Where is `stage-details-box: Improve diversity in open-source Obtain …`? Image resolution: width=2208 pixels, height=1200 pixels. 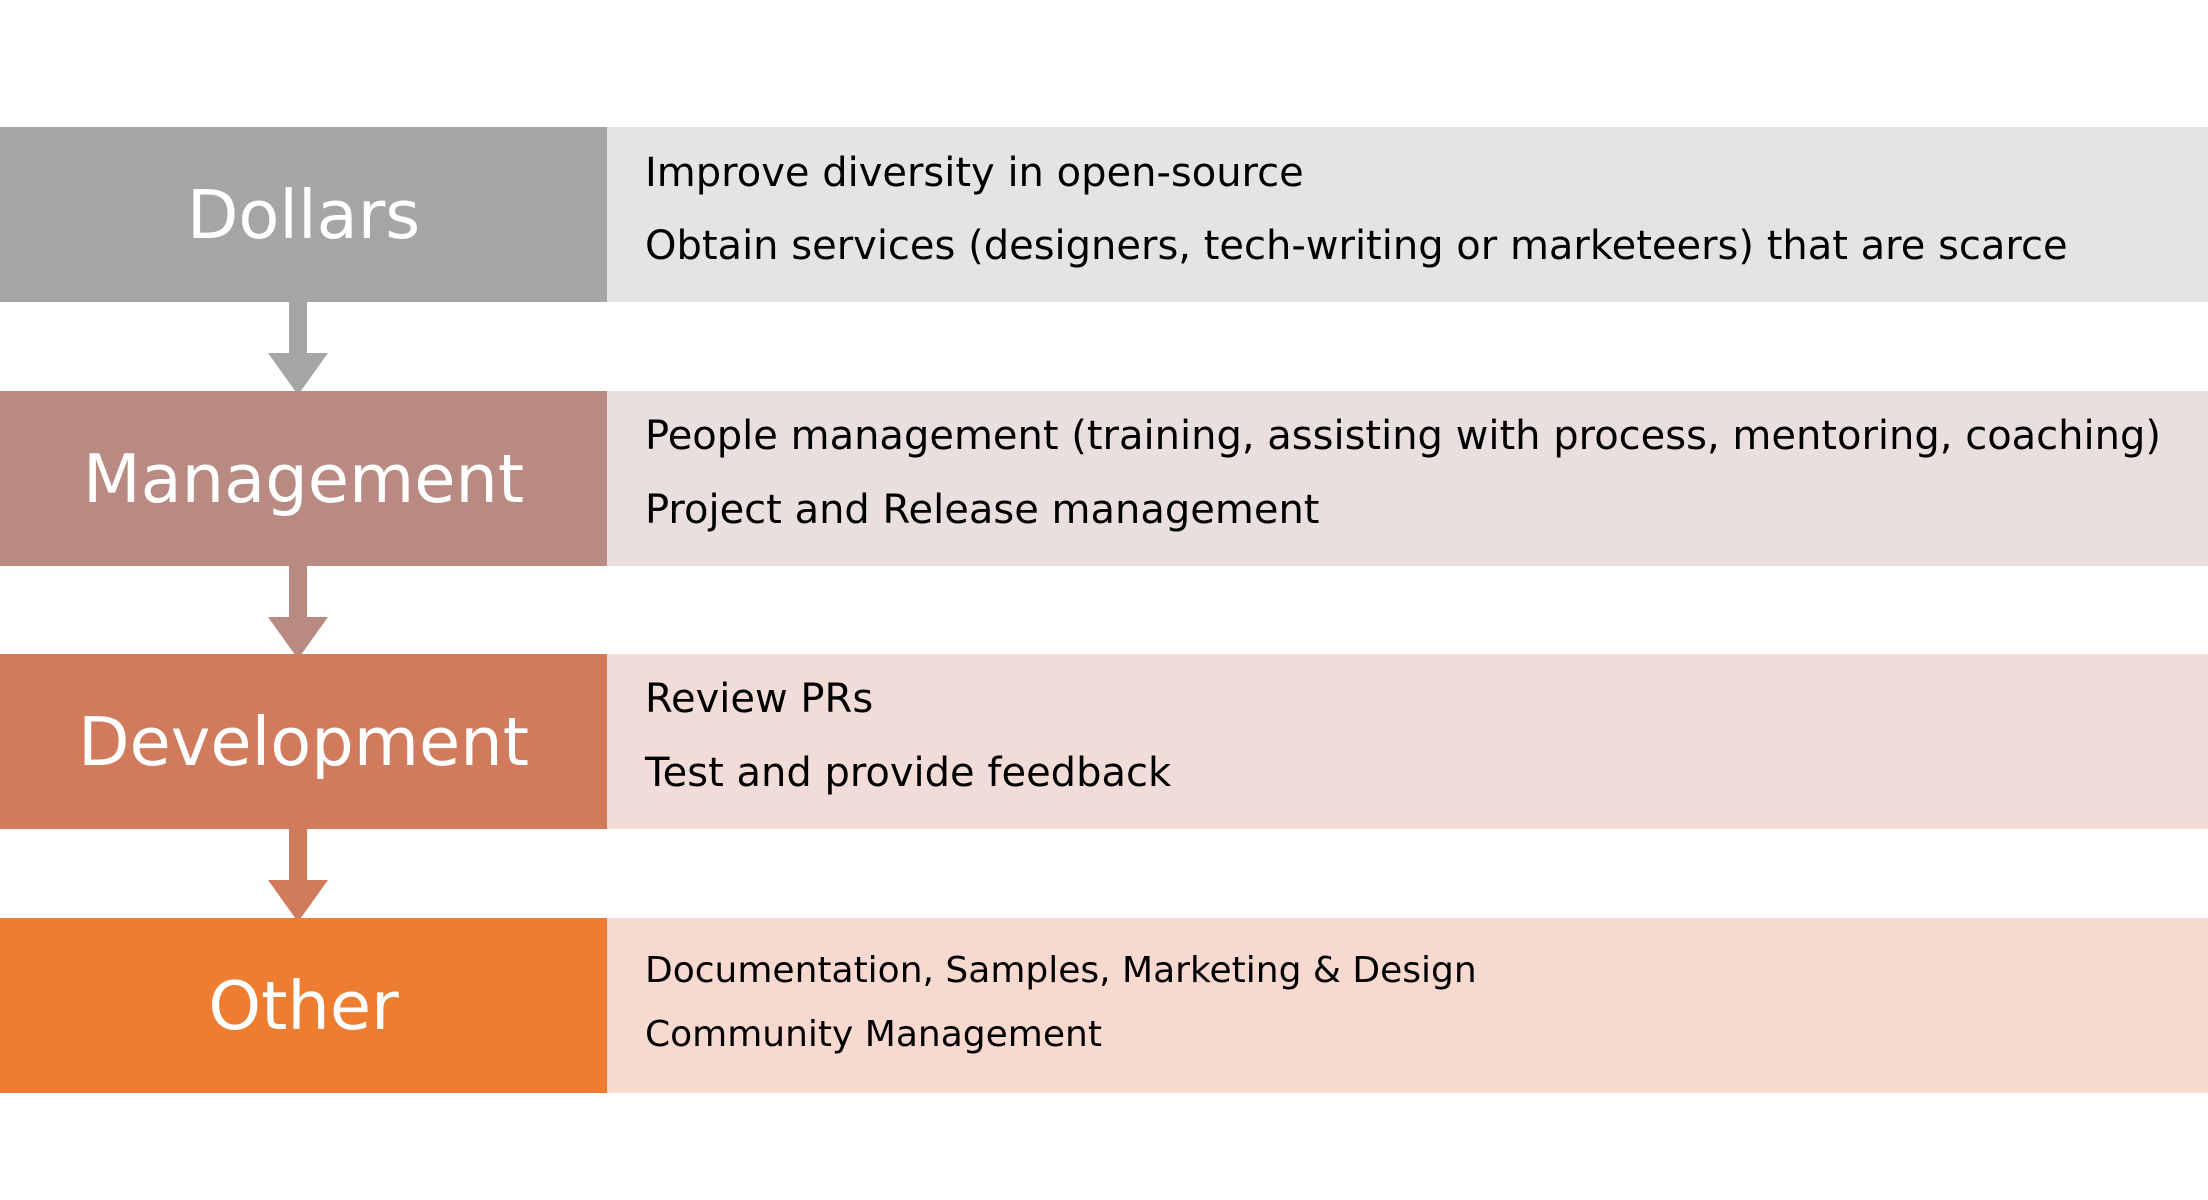
stage-details-box: Improve diversity in open-source Obtain … is located at coordinates (1407, 214).